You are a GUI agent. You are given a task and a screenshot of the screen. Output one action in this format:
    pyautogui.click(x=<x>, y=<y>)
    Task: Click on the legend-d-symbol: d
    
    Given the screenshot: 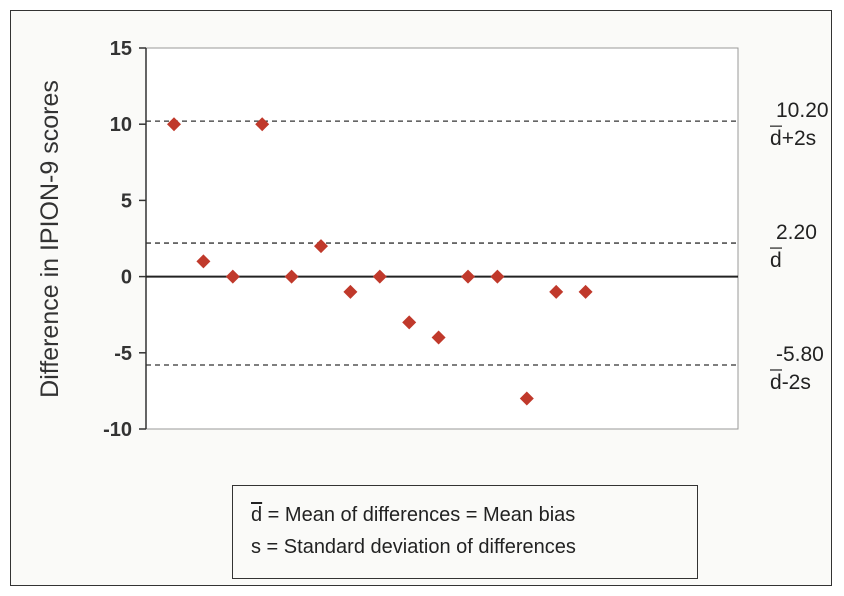 What is the action you would take?
    pyautogui.click(x=257, y=515)
    